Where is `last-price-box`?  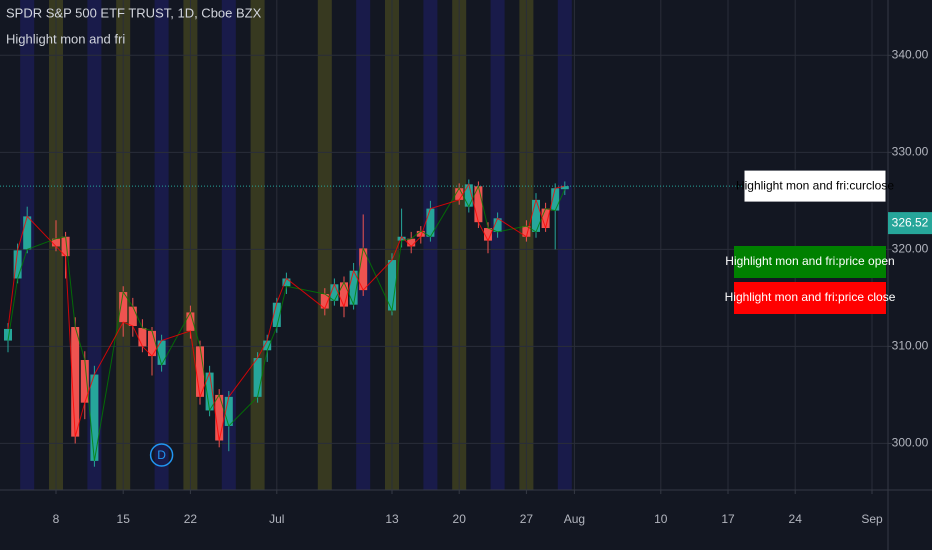
last-price-box is located at coordinates (910, 223).